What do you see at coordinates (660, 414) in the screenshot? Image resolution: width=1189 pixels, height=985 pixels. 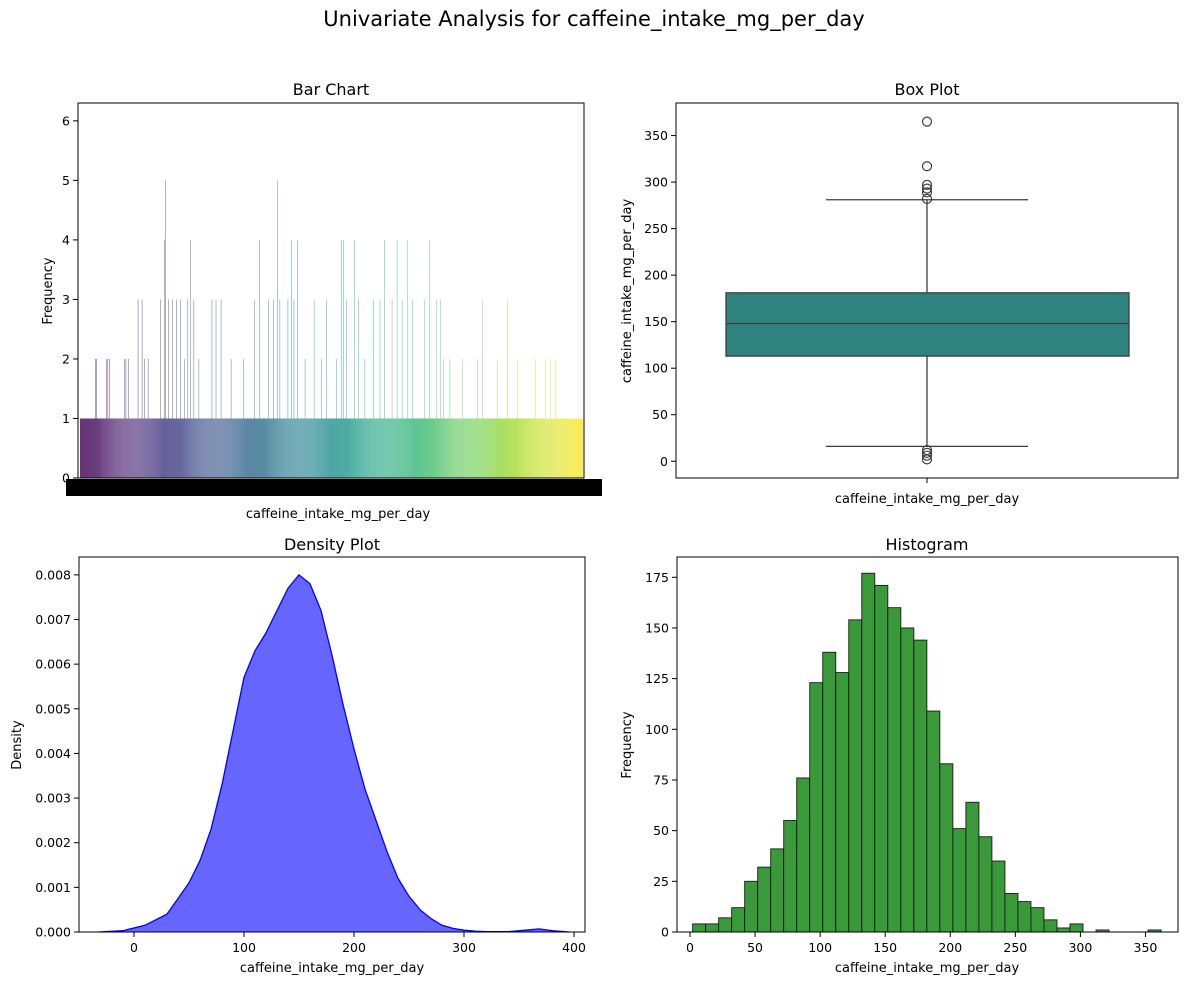 I see `box-plot-y-tick-label: 50` at bounding box center [660, 414].